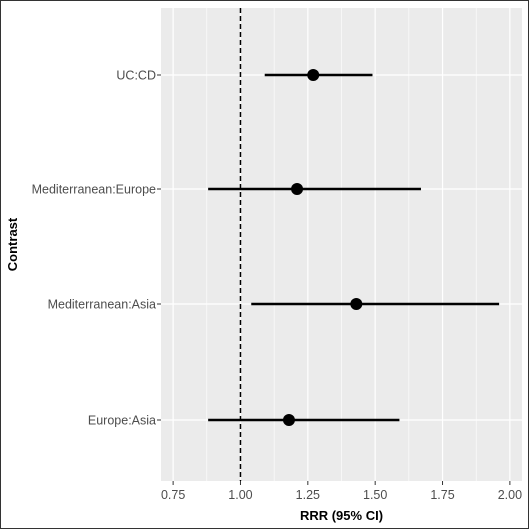 Image resolution: width=529 pixels, height=529 pixels. Describe the element at coordinates (308, 495) in the screenshot. I see `x-tick-label: 1.25` at that location.